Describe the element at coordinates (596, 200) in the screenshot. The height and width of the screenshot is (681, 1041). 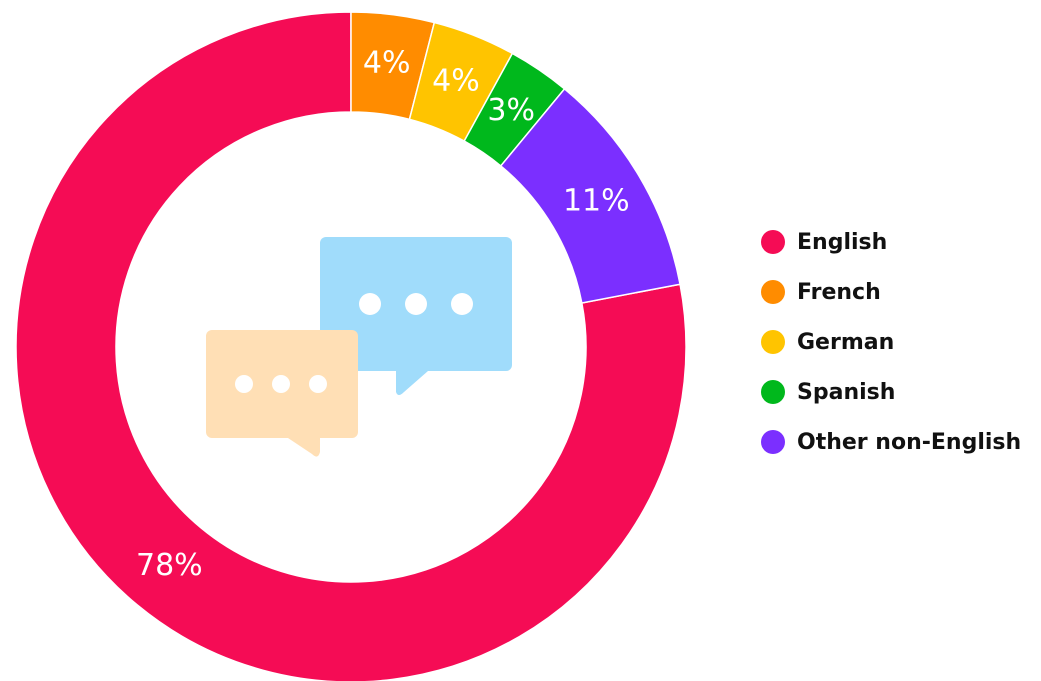
I see `value-label: 11%` at that location.